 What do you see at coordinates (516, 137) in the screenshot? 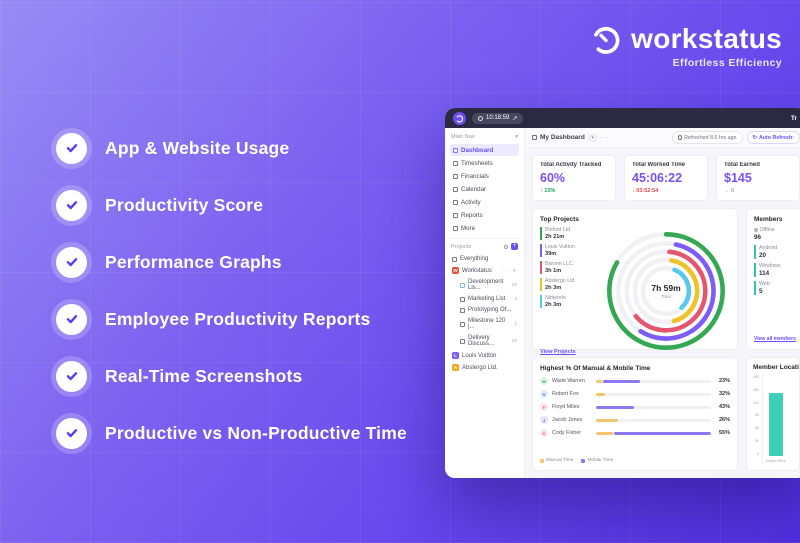
I see `chevron-down-icon: ▾` at bounding box center [516, 137].